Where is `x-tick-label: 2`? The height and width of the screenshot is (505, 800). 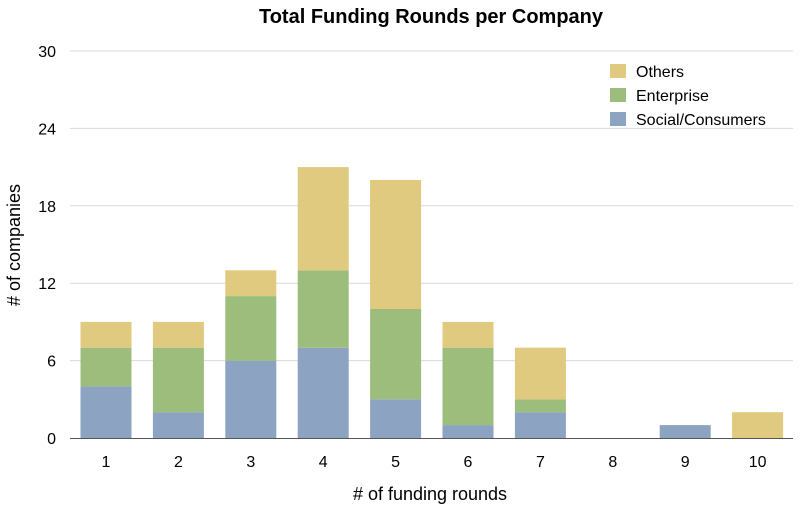
x-tick-label: 2 is located at coordinates (178, 462).